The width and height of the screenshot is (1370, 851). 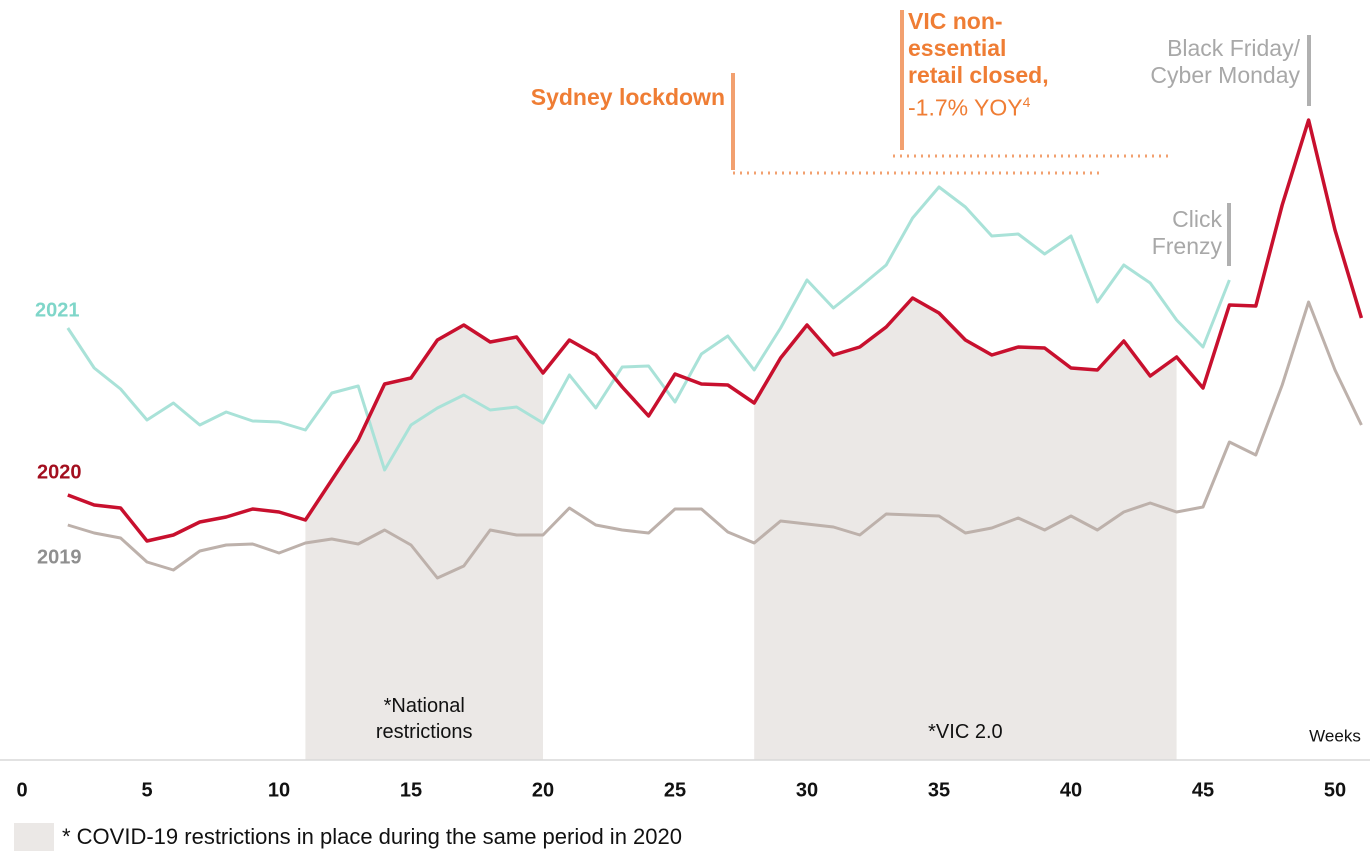 I want to click on x-tick-label: 40, so click(x=1071, y=790).